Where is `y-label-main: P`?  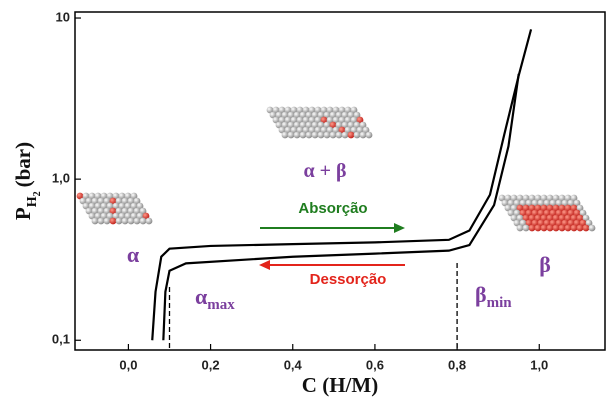
y-label-main: P is located at coordinates (23, 213).